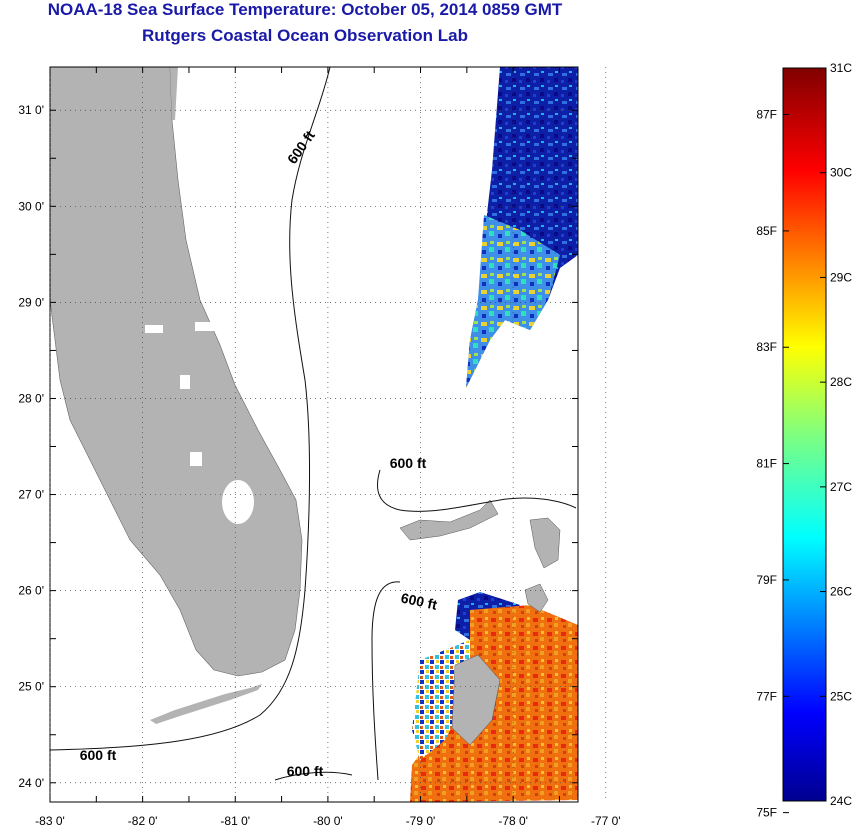 Image resolution: width=864 pixels, height=832 pixels. What do you see at coordinates (328, 821) in the screenshot?
I see `lon-tick-label: -80 0'` at bounding box center [328, 821].